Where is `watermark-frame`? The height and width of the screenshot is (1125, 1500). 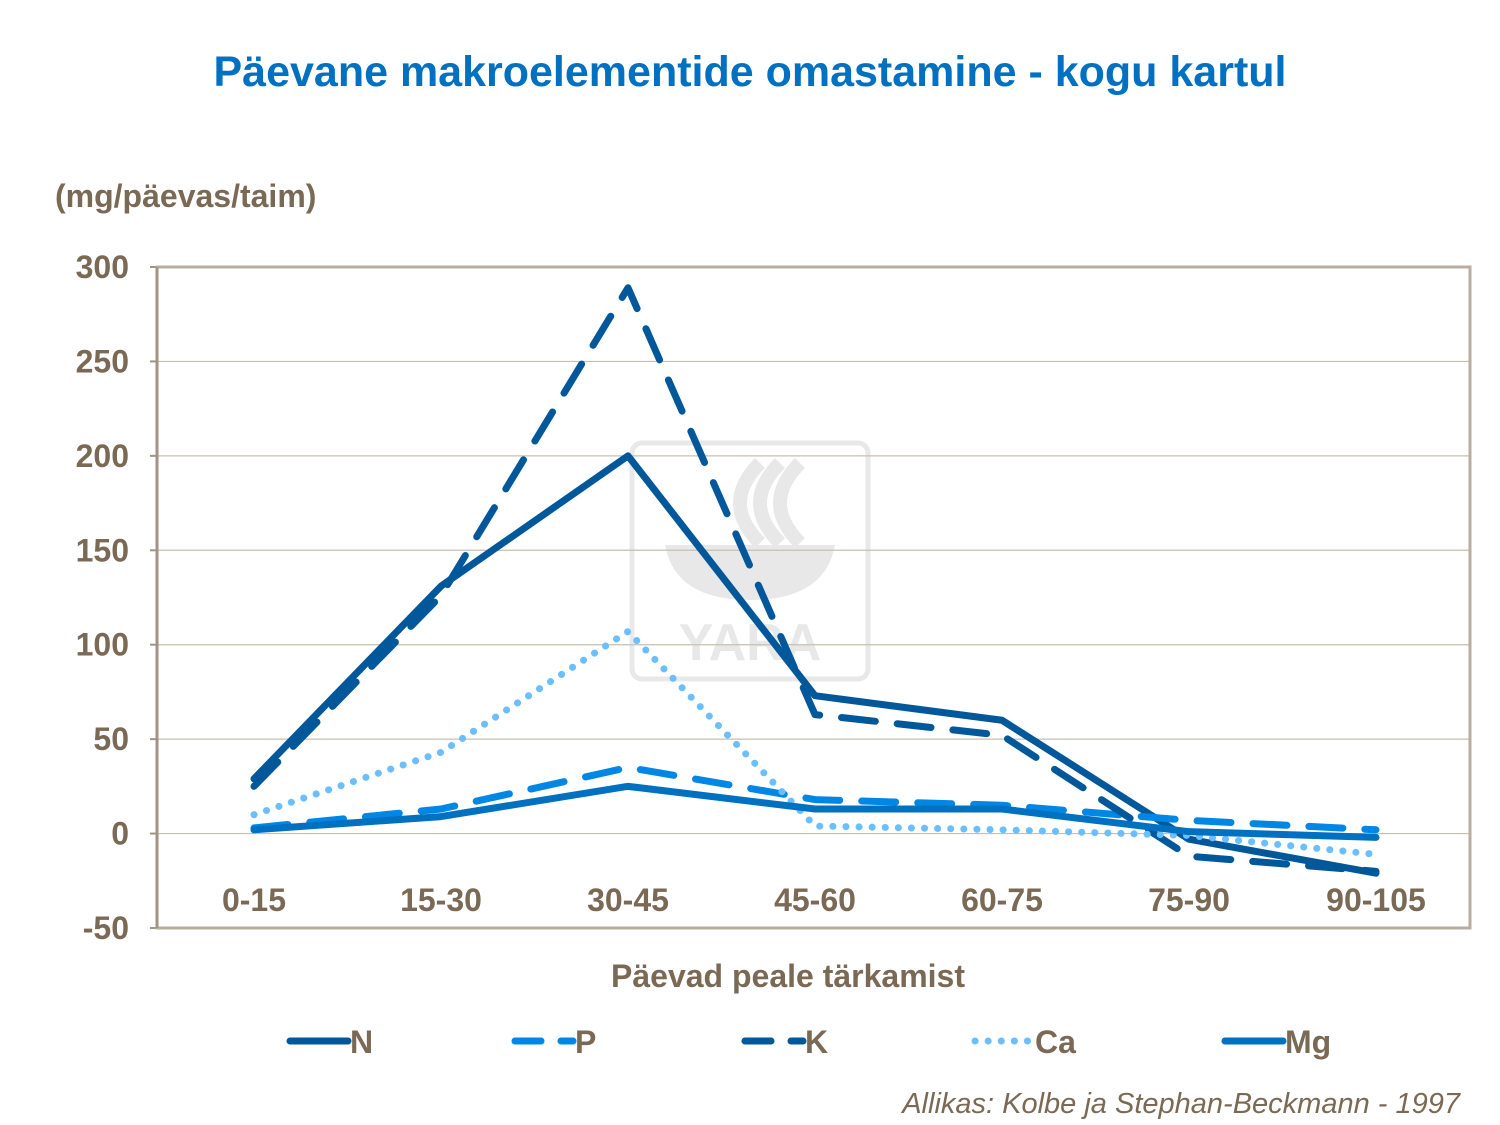
watermark-frame is located at coordinates (750, 561).